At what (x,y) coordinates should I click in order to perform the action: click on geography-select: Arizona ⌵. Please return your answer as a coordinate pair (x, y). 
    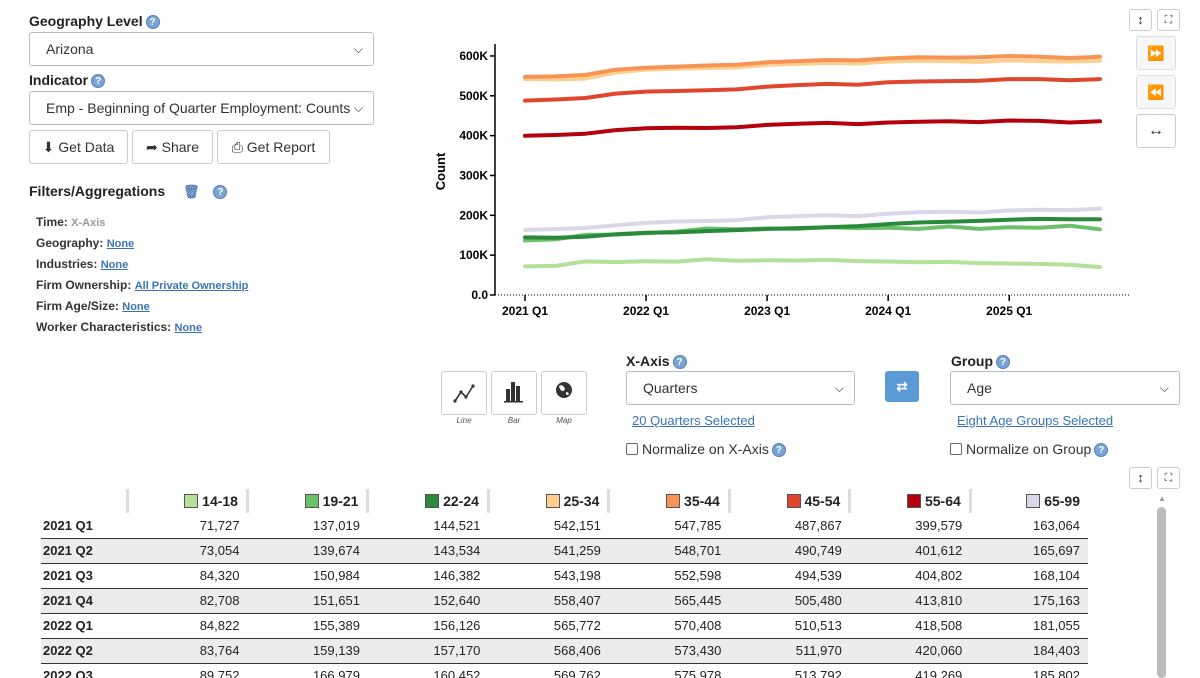
    Looking at the image, I should click on (201, 49).